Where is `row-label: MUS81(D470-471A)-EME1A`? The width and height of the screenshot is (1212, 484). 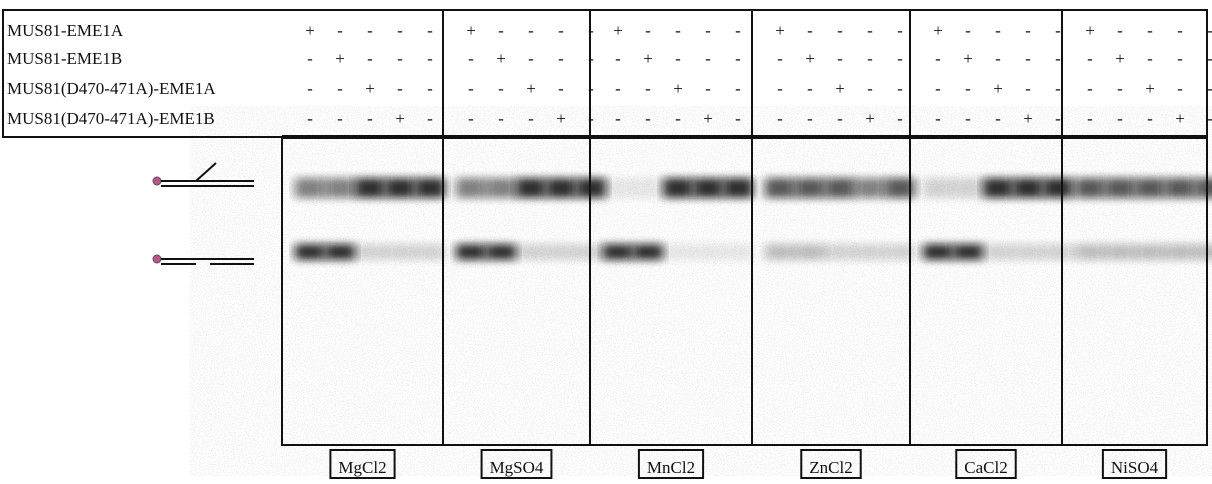 row-label: MUS81(D470-471A)-EME1A is located at coordinates (111, 88).